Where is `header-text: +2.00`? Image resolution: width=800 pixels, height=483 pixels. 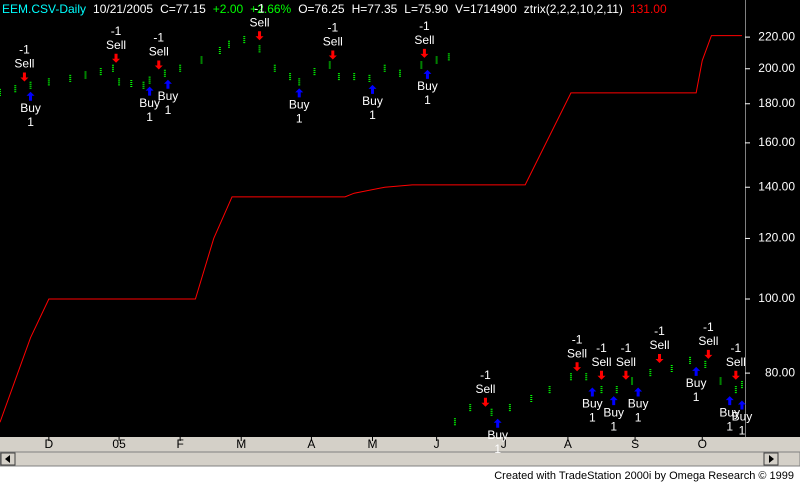 header-text: +2.00 is located at coordinates (228, 9).